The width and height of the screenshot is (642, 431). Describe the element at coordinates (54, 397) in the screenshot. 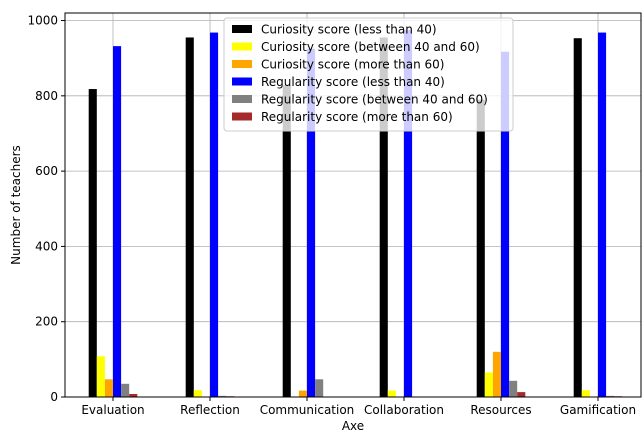

I see `y-tick-label: 0` at that location.